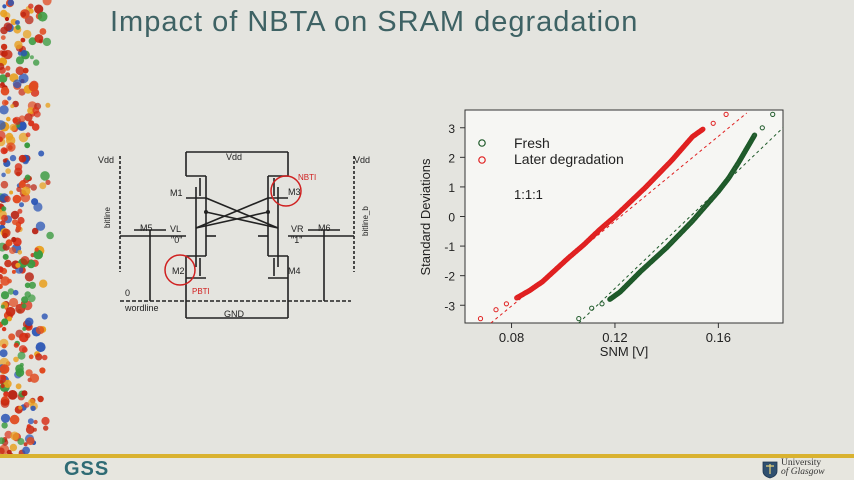 Image resolution: width=854 pixels, height=480 pixels. What do you see at coordinates (449, 277) in the screenshot?
I see `y-tick-label: -2` at bounding box center [449, 277].